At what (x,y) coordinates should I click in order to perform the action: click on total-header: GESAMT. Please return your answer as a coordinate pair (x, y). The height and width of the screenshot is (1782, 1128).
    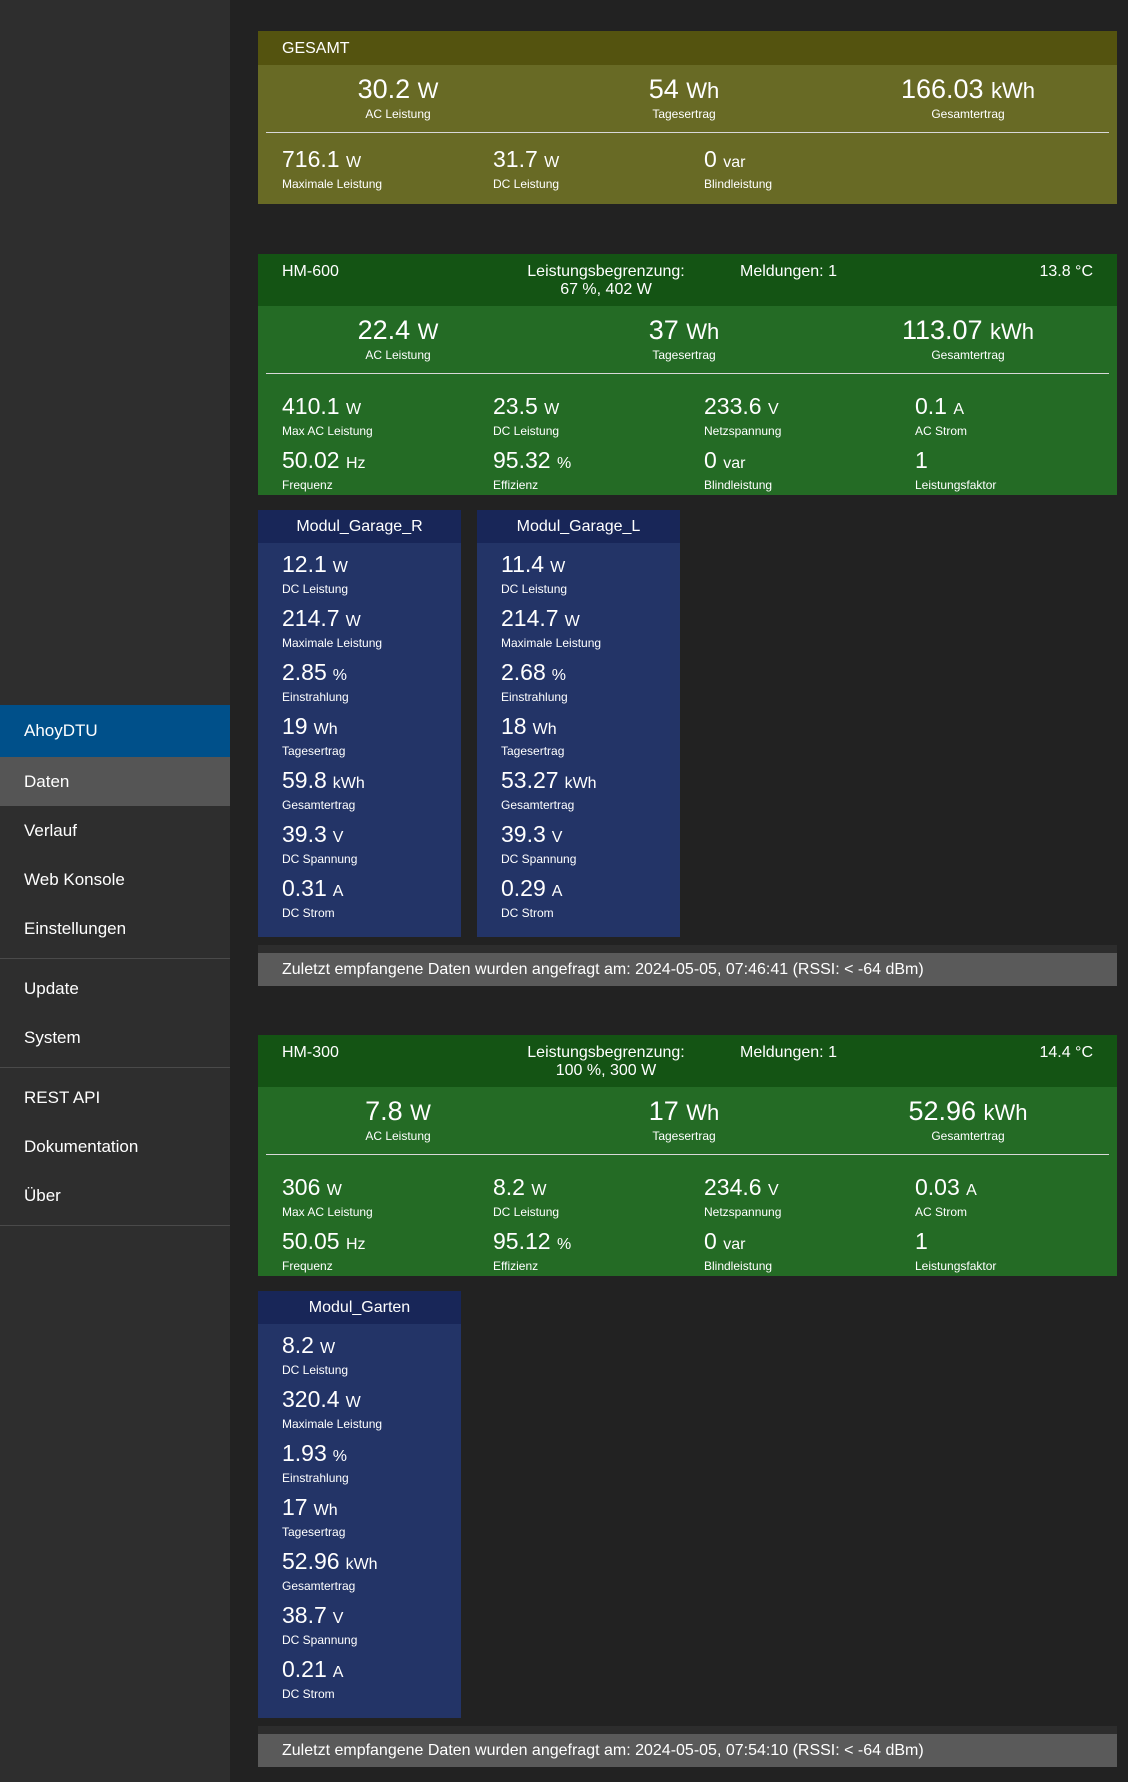
    Looking at the image, I should click on (687, 48).